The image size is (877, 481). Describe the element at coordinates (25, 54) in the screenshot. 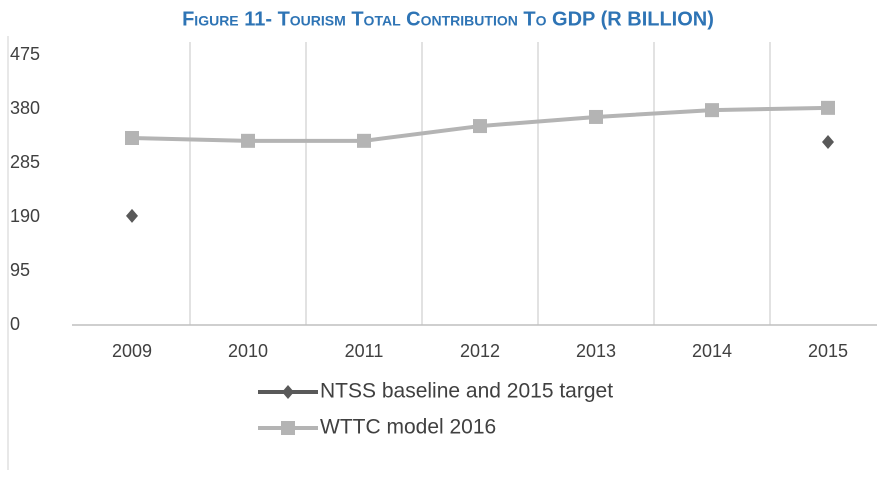

I see `y-tick-label: 475` at that location.